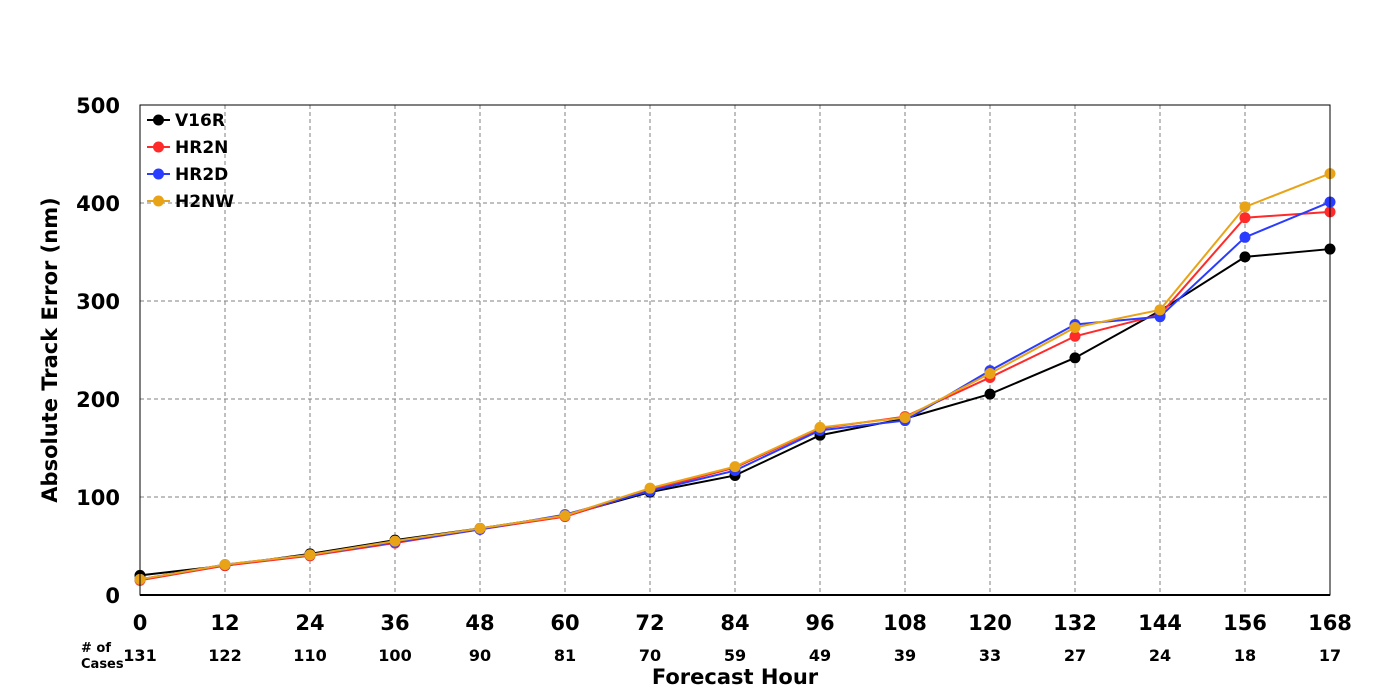 Image resolution: width=1400 pixels, height=700 pixels. Describe the element at coordinates (98, 204) in the screenshot. I see `y-tick-label: 400` at that location.